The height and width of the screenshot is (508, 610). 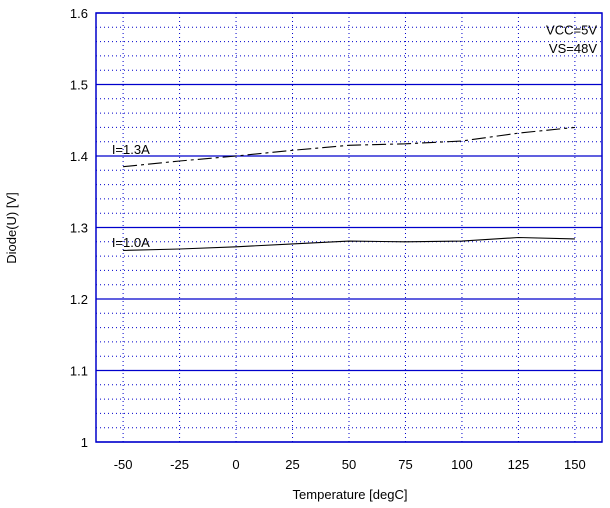 I want to click on x-tick-label: 0, so click(x=235, y=464).